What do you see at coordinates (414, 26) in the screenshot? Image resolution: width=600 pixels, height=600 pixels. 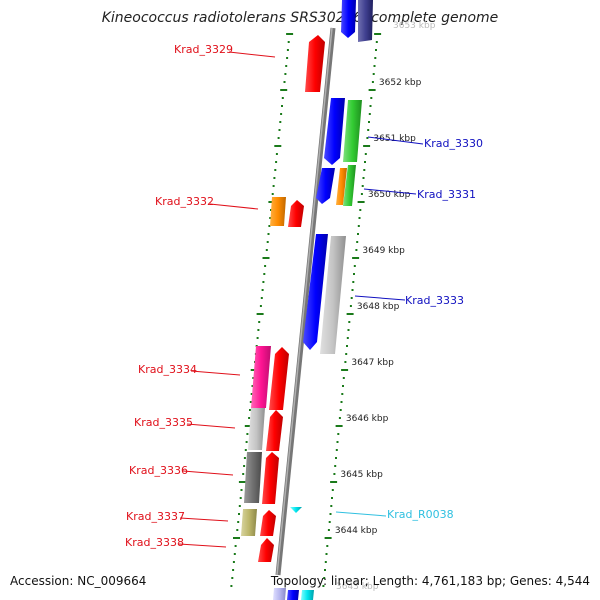 I see `scale-label-partial: 3653 kbp` at bounding box center [414, 26].